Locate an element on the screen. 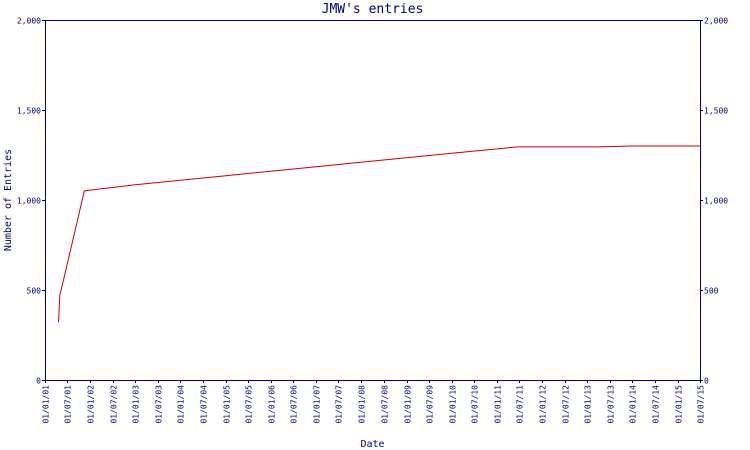  y-tick-label-right: 0 is located at coordinates (706, 381).